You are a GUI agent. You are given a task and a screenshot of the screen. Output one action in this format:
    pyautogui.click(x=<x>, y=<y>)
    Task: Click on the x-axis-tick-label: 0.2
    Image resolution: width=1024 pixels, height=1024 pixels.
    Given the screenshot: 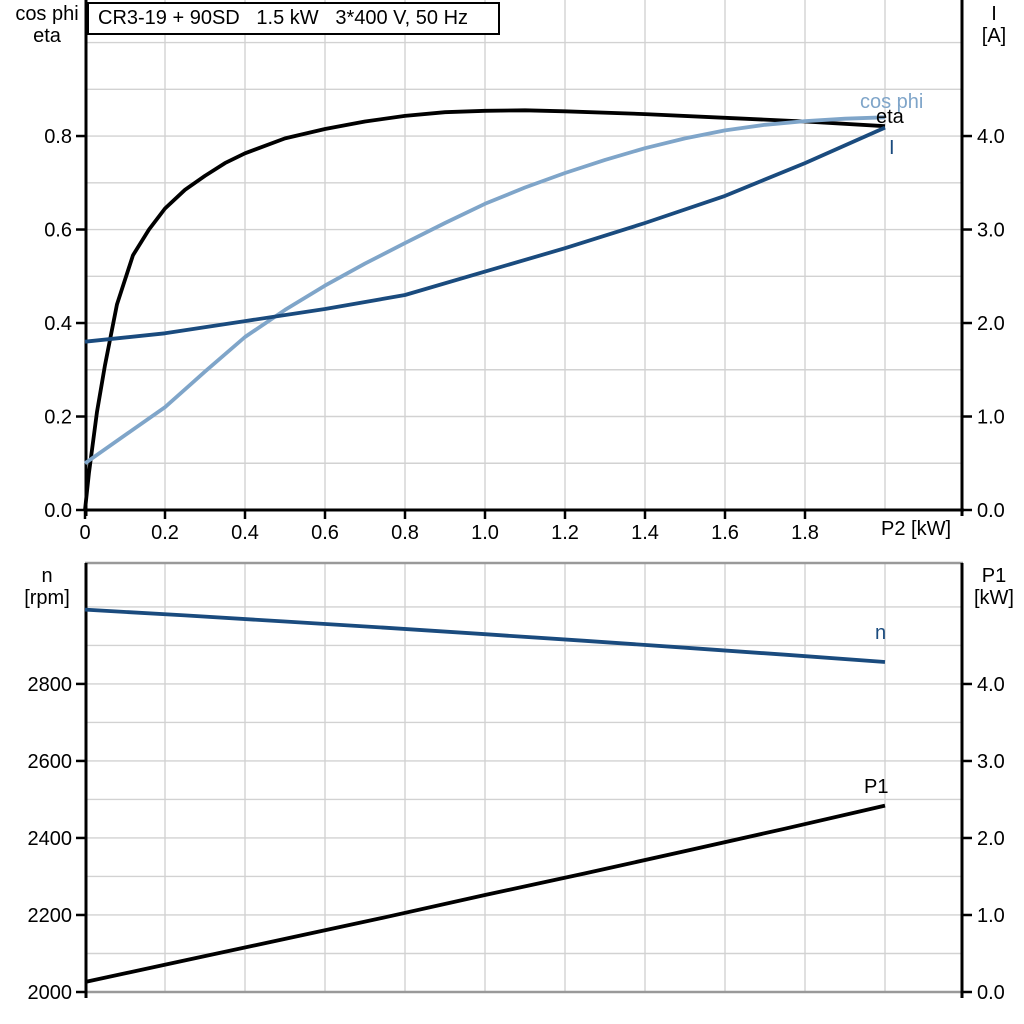 What is the action you would take?
    pyautogui.click(x=165, y=533)
    